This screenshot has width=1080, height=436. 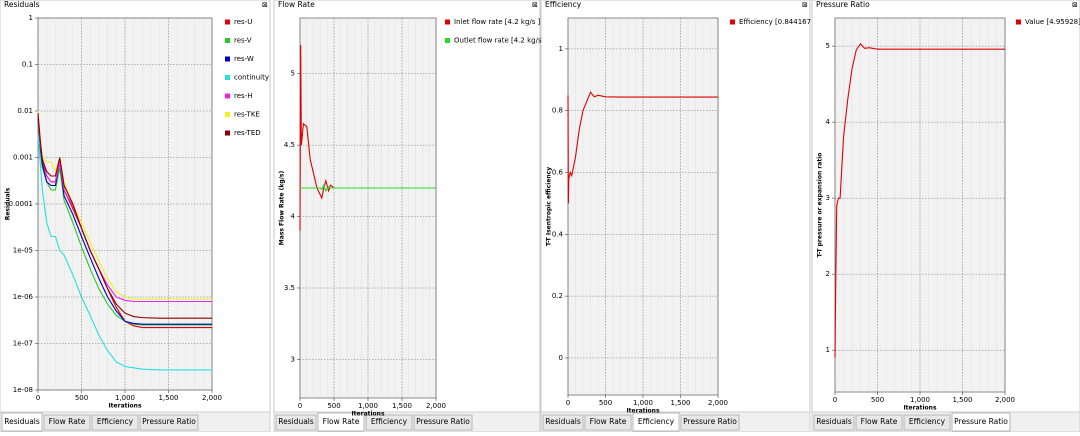 What do you see at coordinates (293, 217) in the screenshot?
I see `y-tick-label: 4` at bounding box center [293, 217].